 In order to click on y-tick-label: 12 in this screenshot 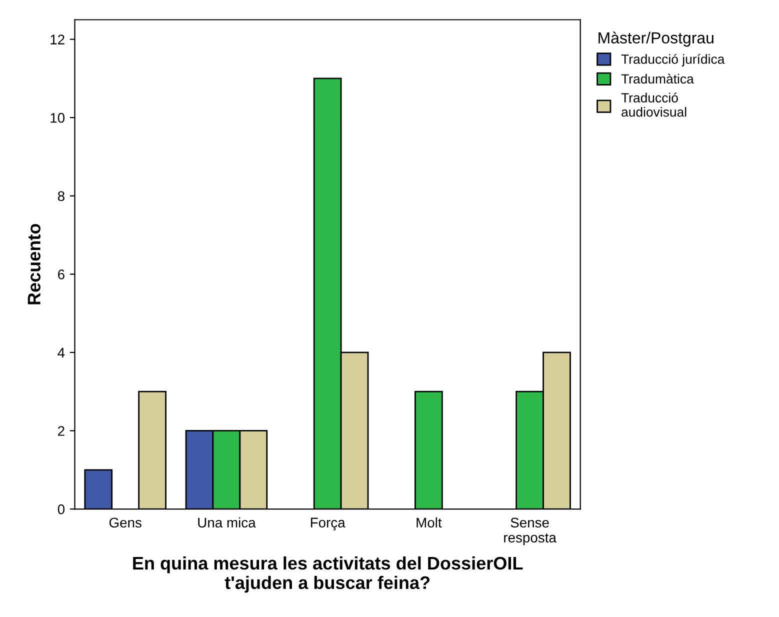, I will do `click(57, 39)`.